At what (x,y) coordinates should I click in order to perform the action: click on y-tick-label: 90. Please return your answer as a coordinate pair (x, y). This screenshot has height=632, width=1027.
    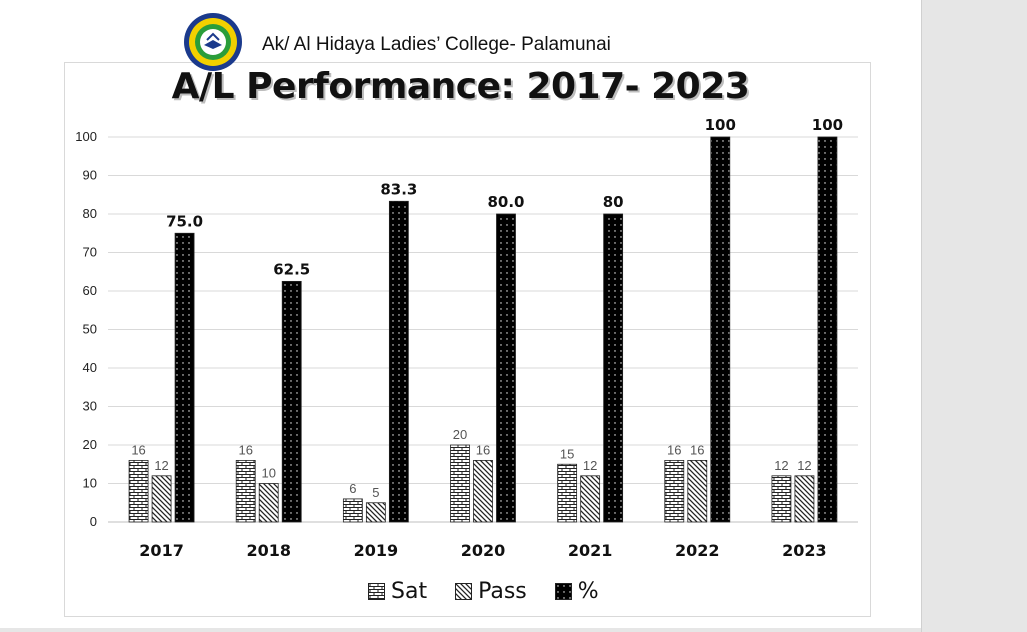
    Looking at the image, I should click on (90, 175).